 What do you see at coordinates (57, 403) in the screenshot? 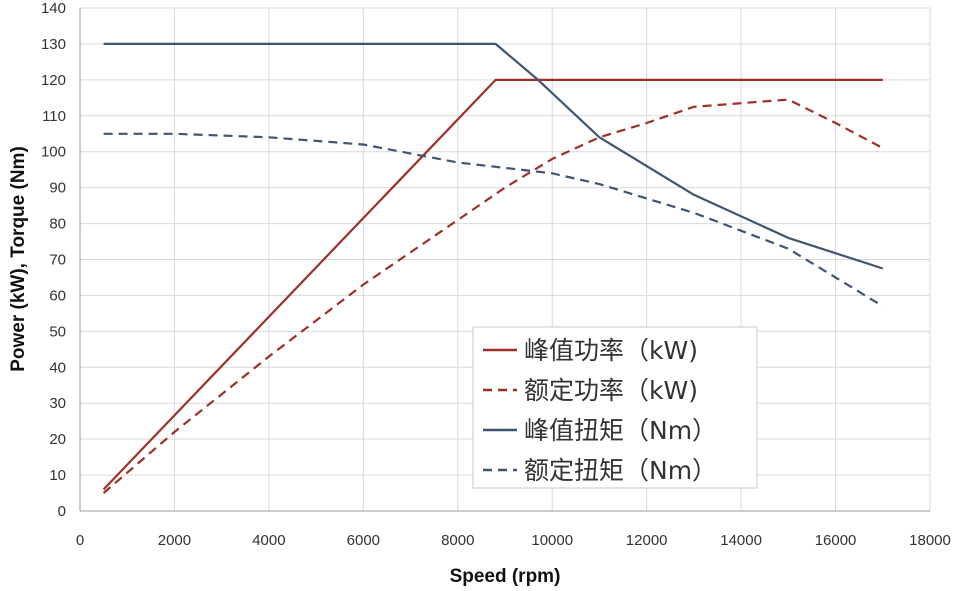
I see `y-tick-label: 30` at bounding box center [57, 403].